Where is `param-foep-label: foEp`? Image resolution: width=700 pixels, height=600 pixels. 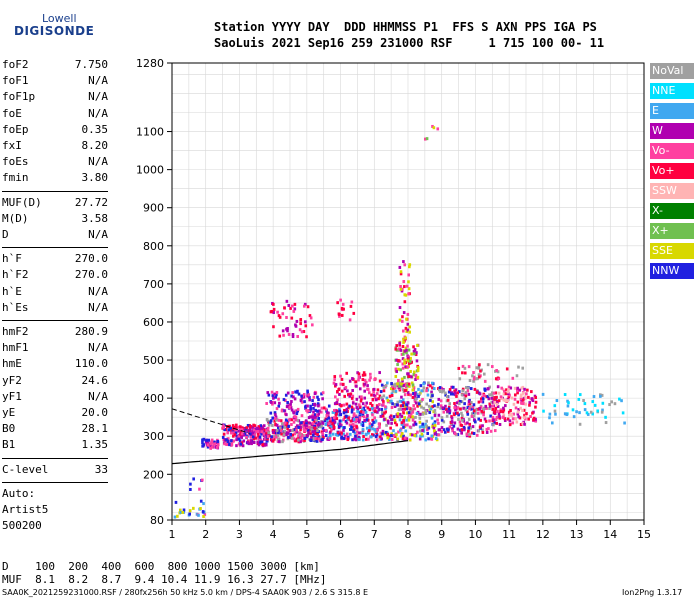 param-foep-label: foEp is located at coordinates (15, 129).